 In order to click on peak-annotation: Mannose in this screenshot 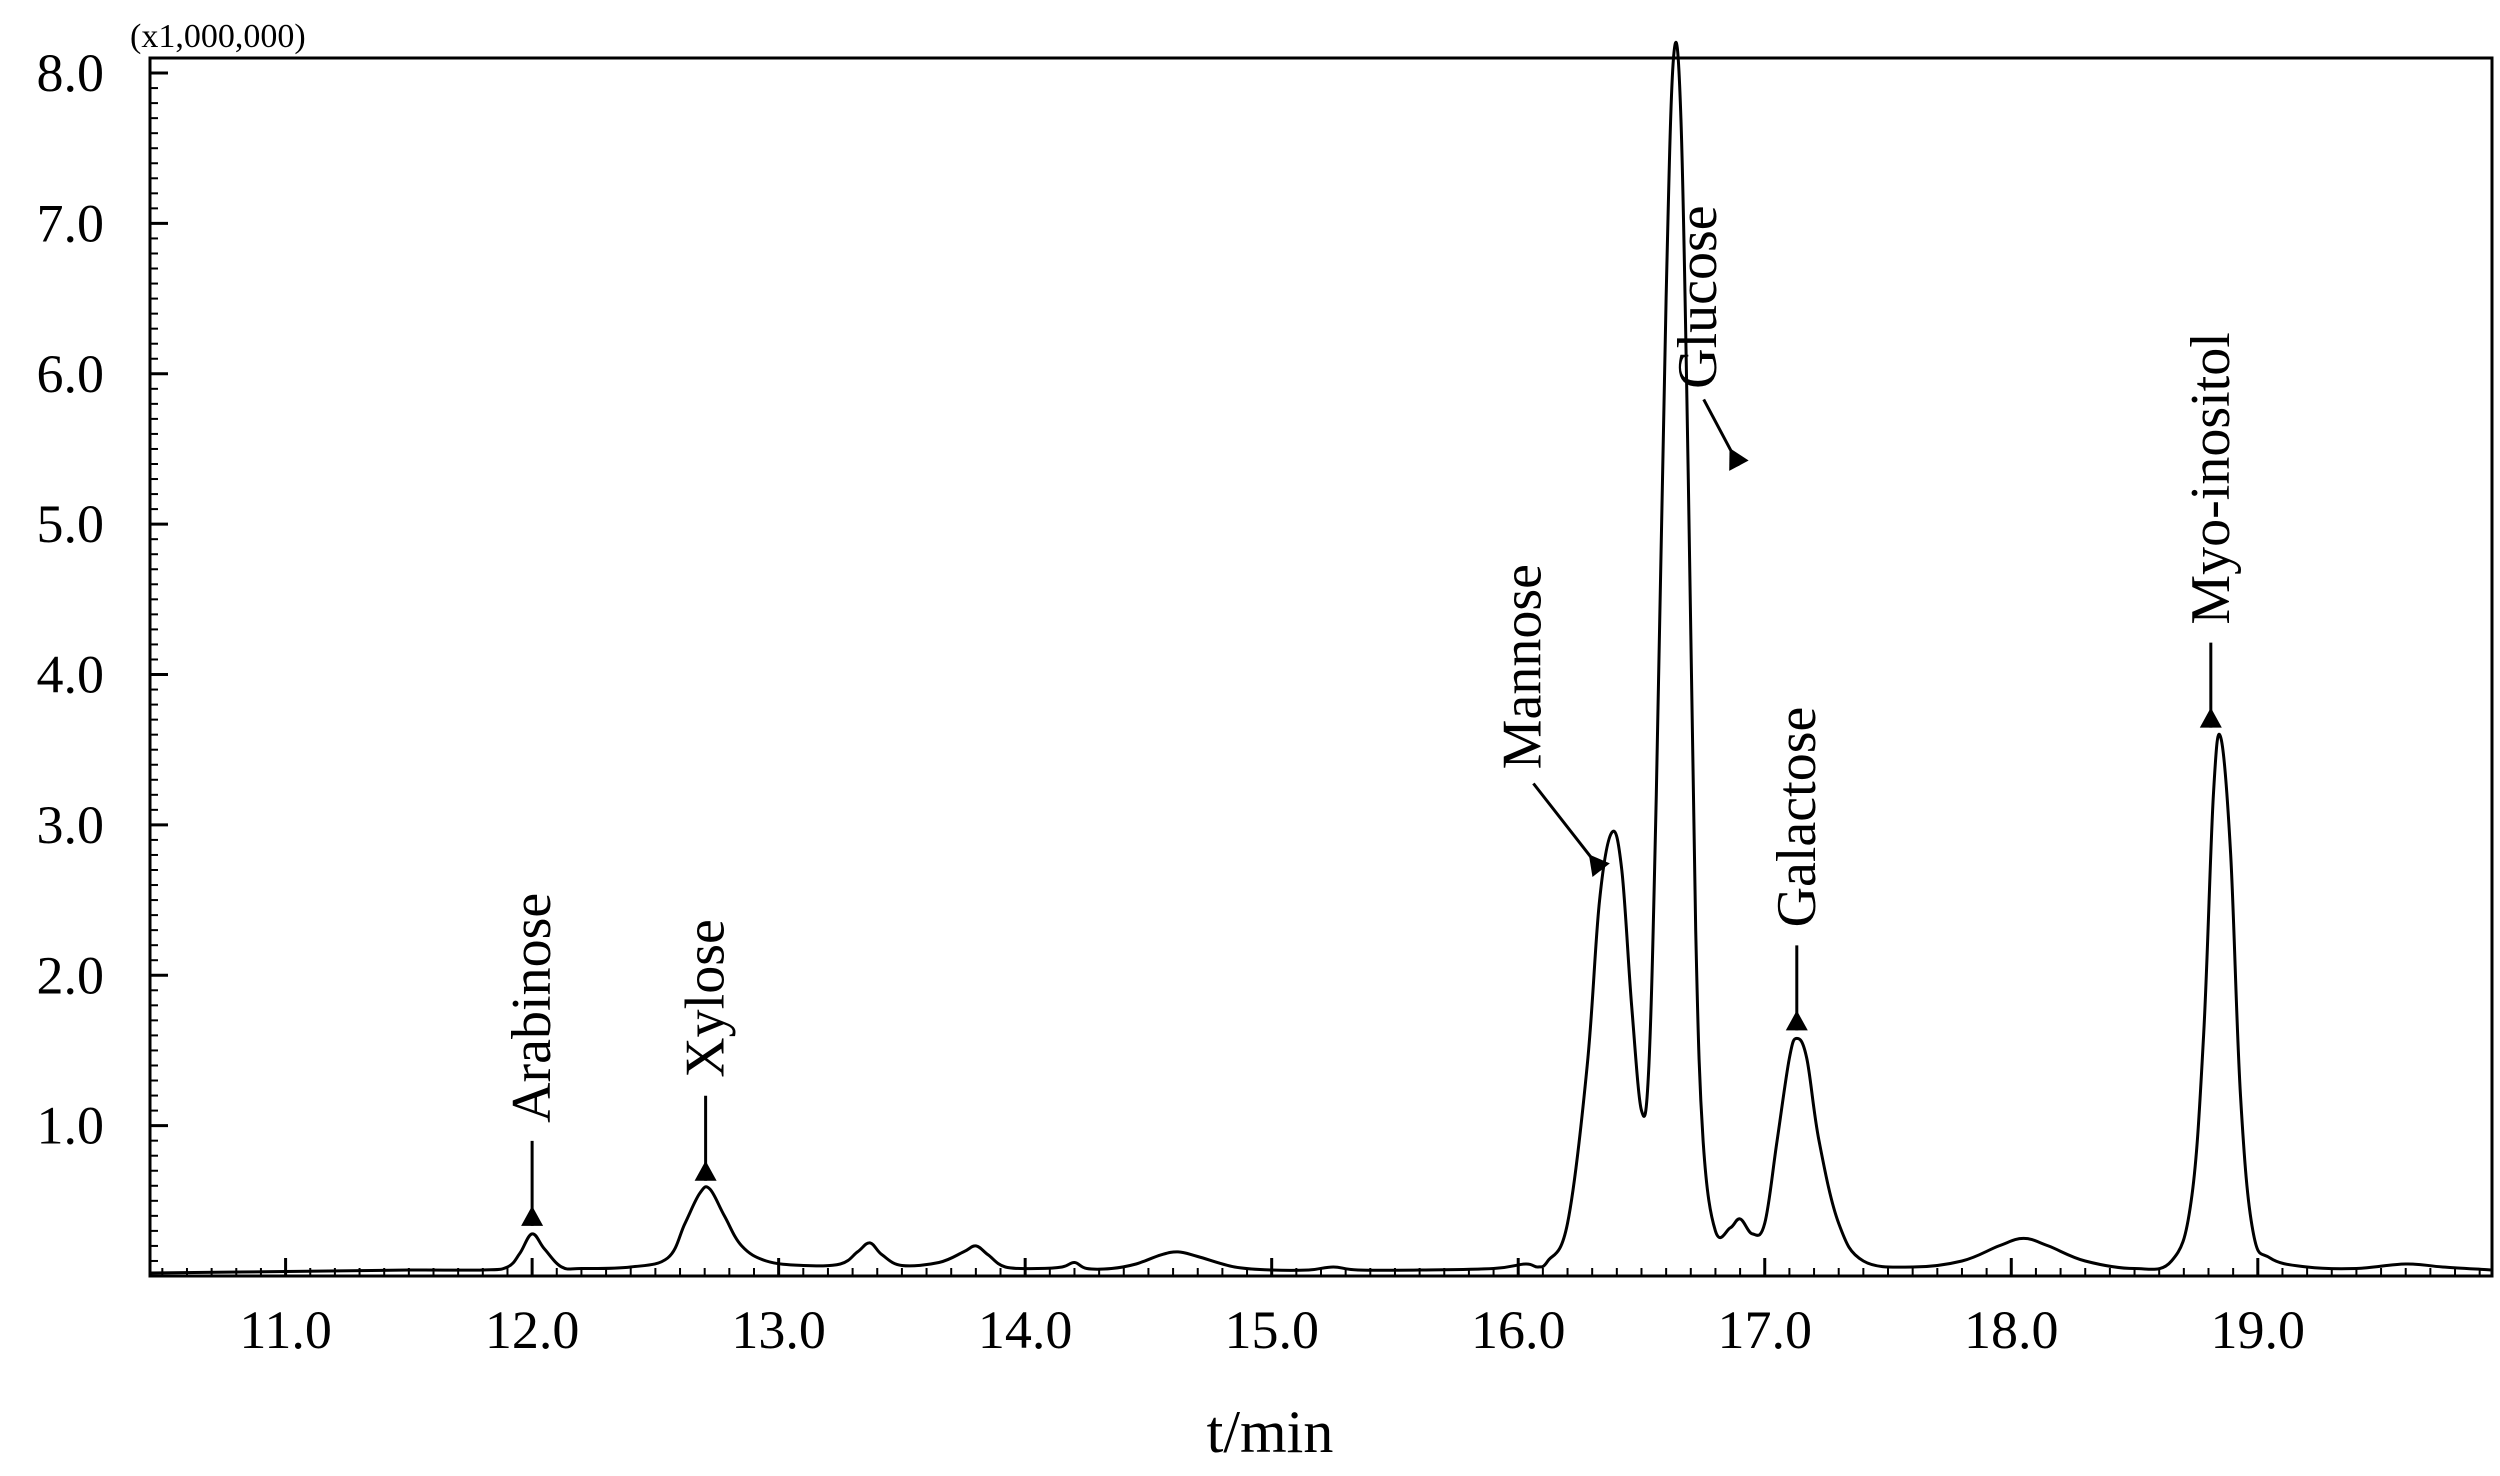, I will do `click(1550, 720)`.